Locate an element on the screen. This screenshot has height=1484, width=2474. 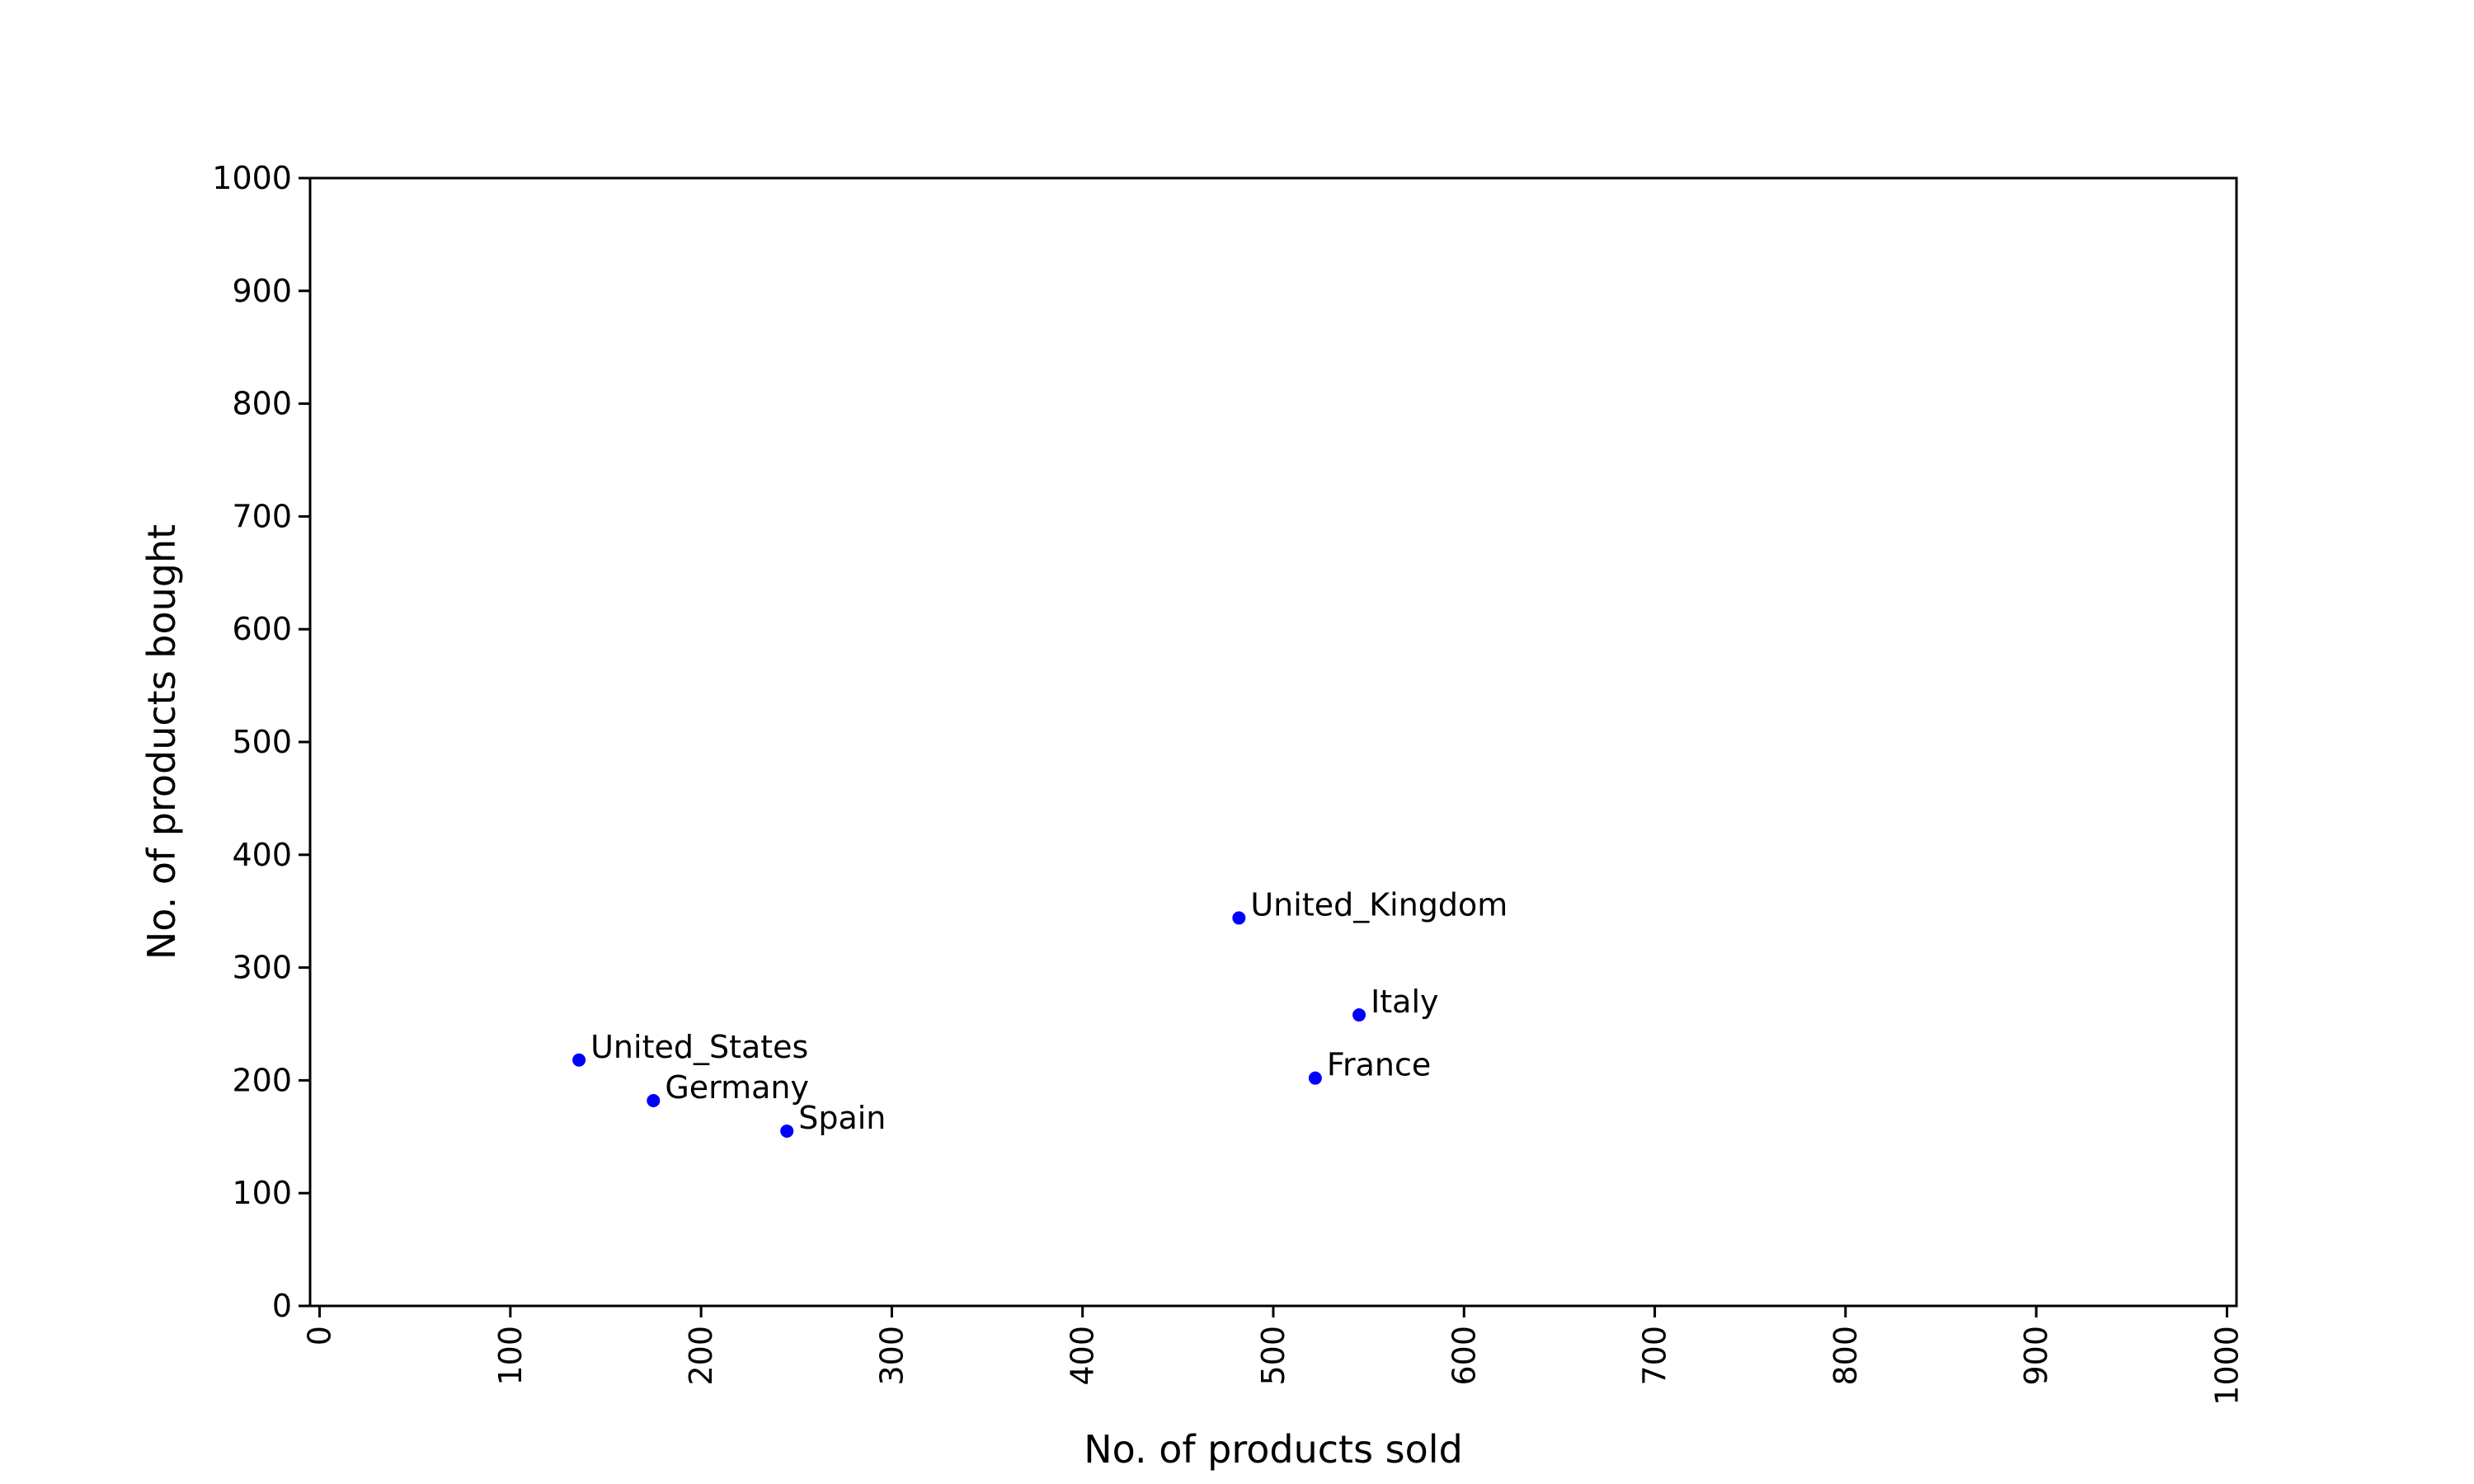
x-tick-label: 900 is located at coordinates (2036, 1356).